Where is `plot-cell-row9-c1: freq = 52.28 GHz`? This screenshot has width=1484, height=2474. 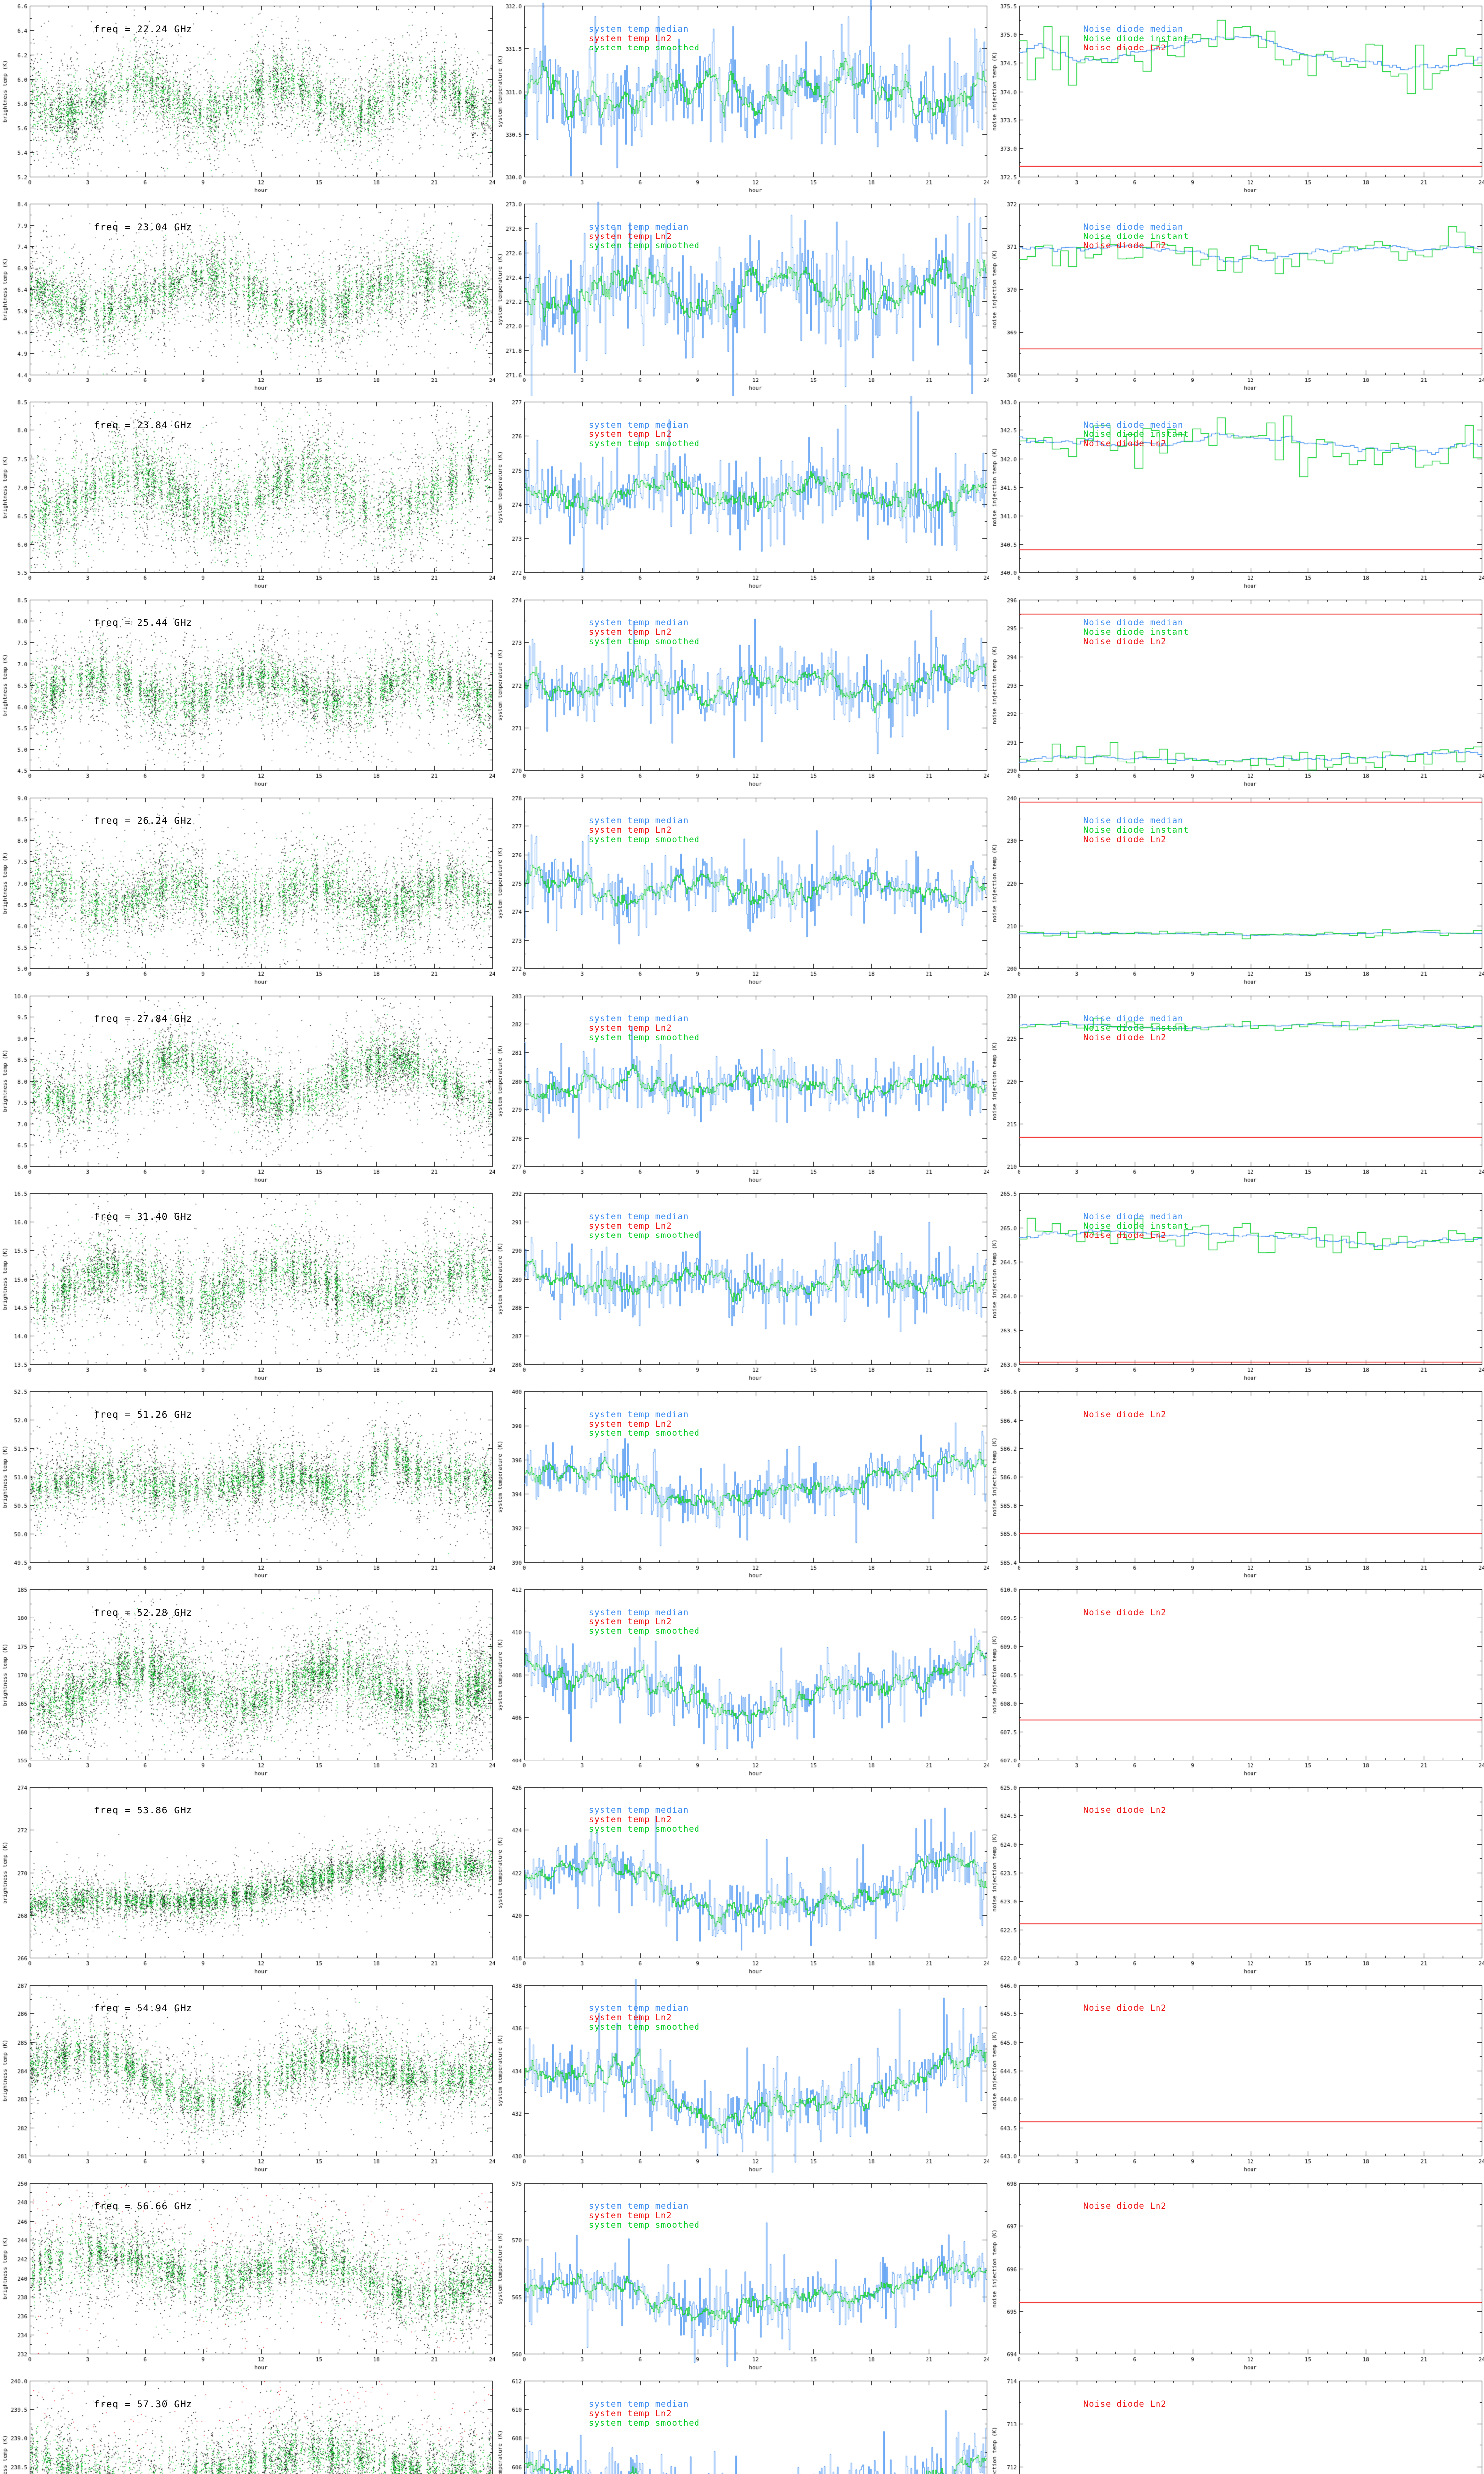 plot-cell-row9-c1: freq = 52.28 GHz is located at coordinates (247, 1682).